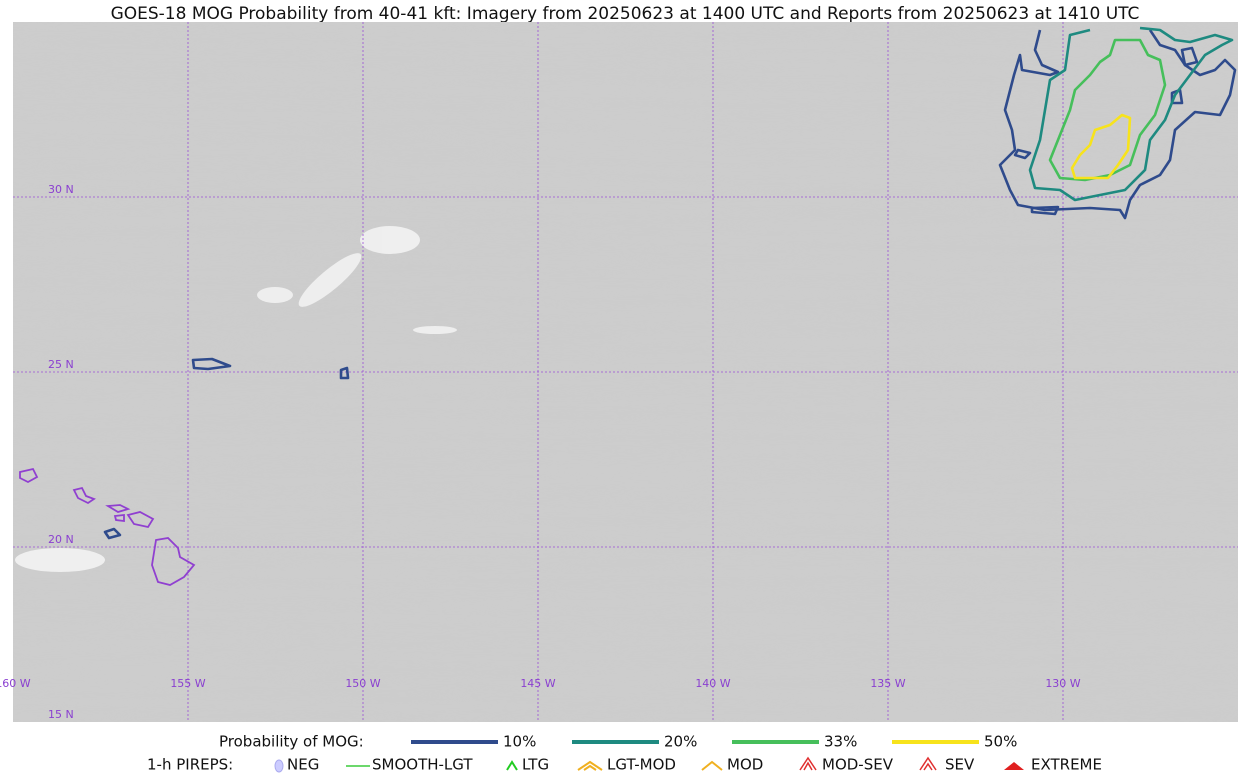  What do you see at coordinates (928, 763) in the screenshot?
I see `icon-sev` at bounding box center [928, 763].